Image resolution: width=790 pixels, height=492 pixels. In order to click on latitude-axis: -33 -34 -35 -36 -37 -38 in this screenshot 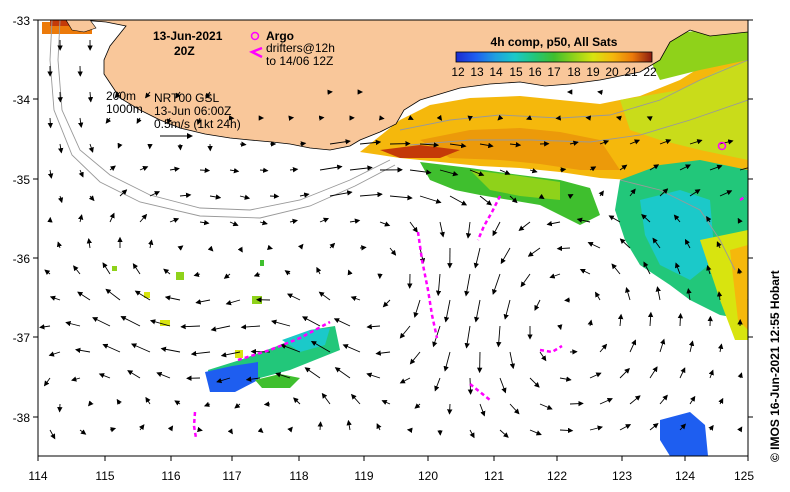, I will do `click(22, 219)`.